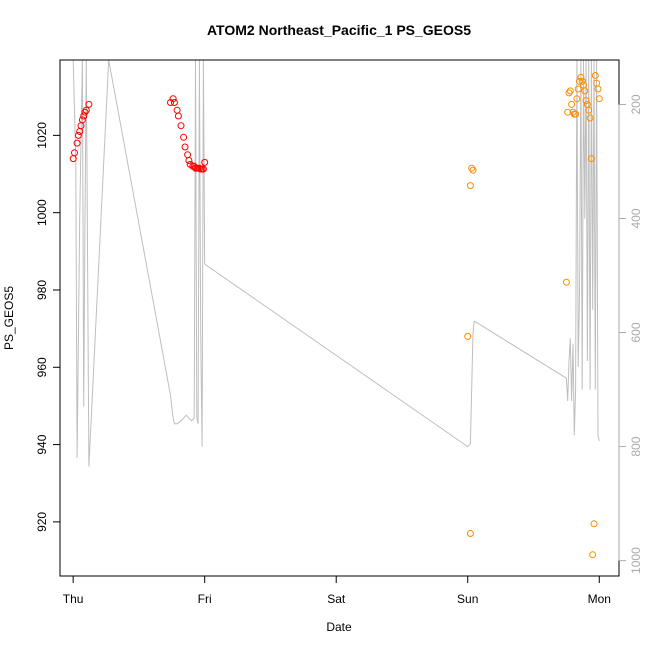 This screenshot has height=650, width=650. Describe the element at coordinates (42, 212) in the screenshot. I see `y-tick-label: 1000` at that location.